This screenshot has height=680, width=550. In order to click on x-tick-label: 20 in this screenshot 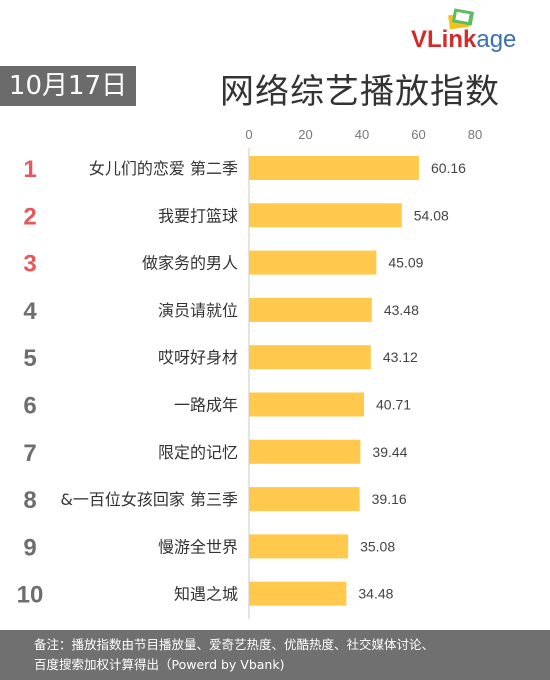, I will do `click(305, 134)`.